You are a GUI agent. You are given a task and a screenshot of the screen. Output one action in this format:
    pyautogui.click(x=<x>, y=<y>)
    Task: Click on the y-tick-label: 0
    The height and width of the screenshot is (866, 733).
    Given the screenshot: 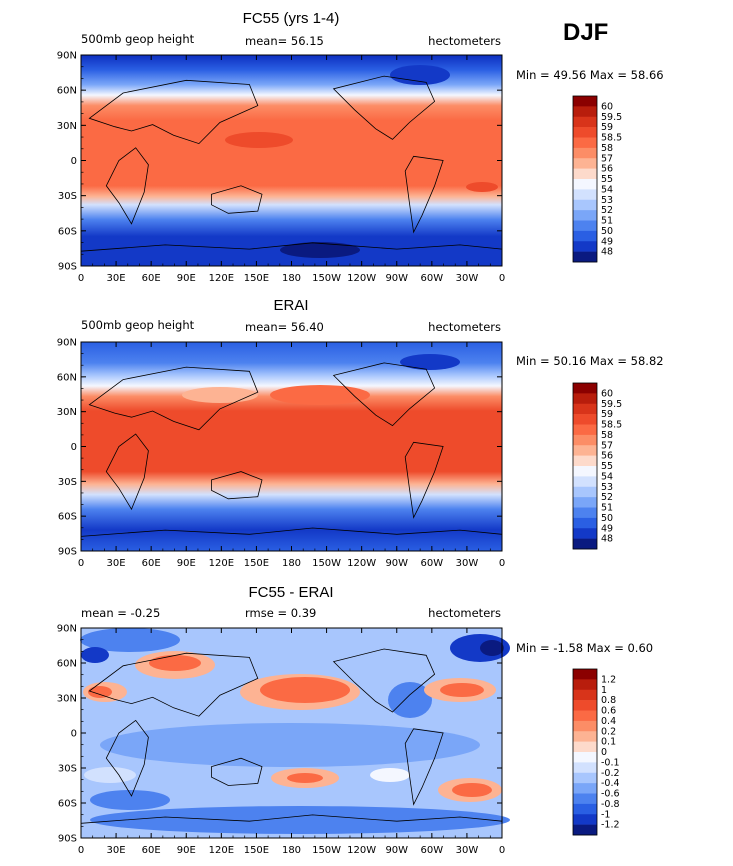 What is the action you would take?
    pyautogui.click(x=74, y=734)
    